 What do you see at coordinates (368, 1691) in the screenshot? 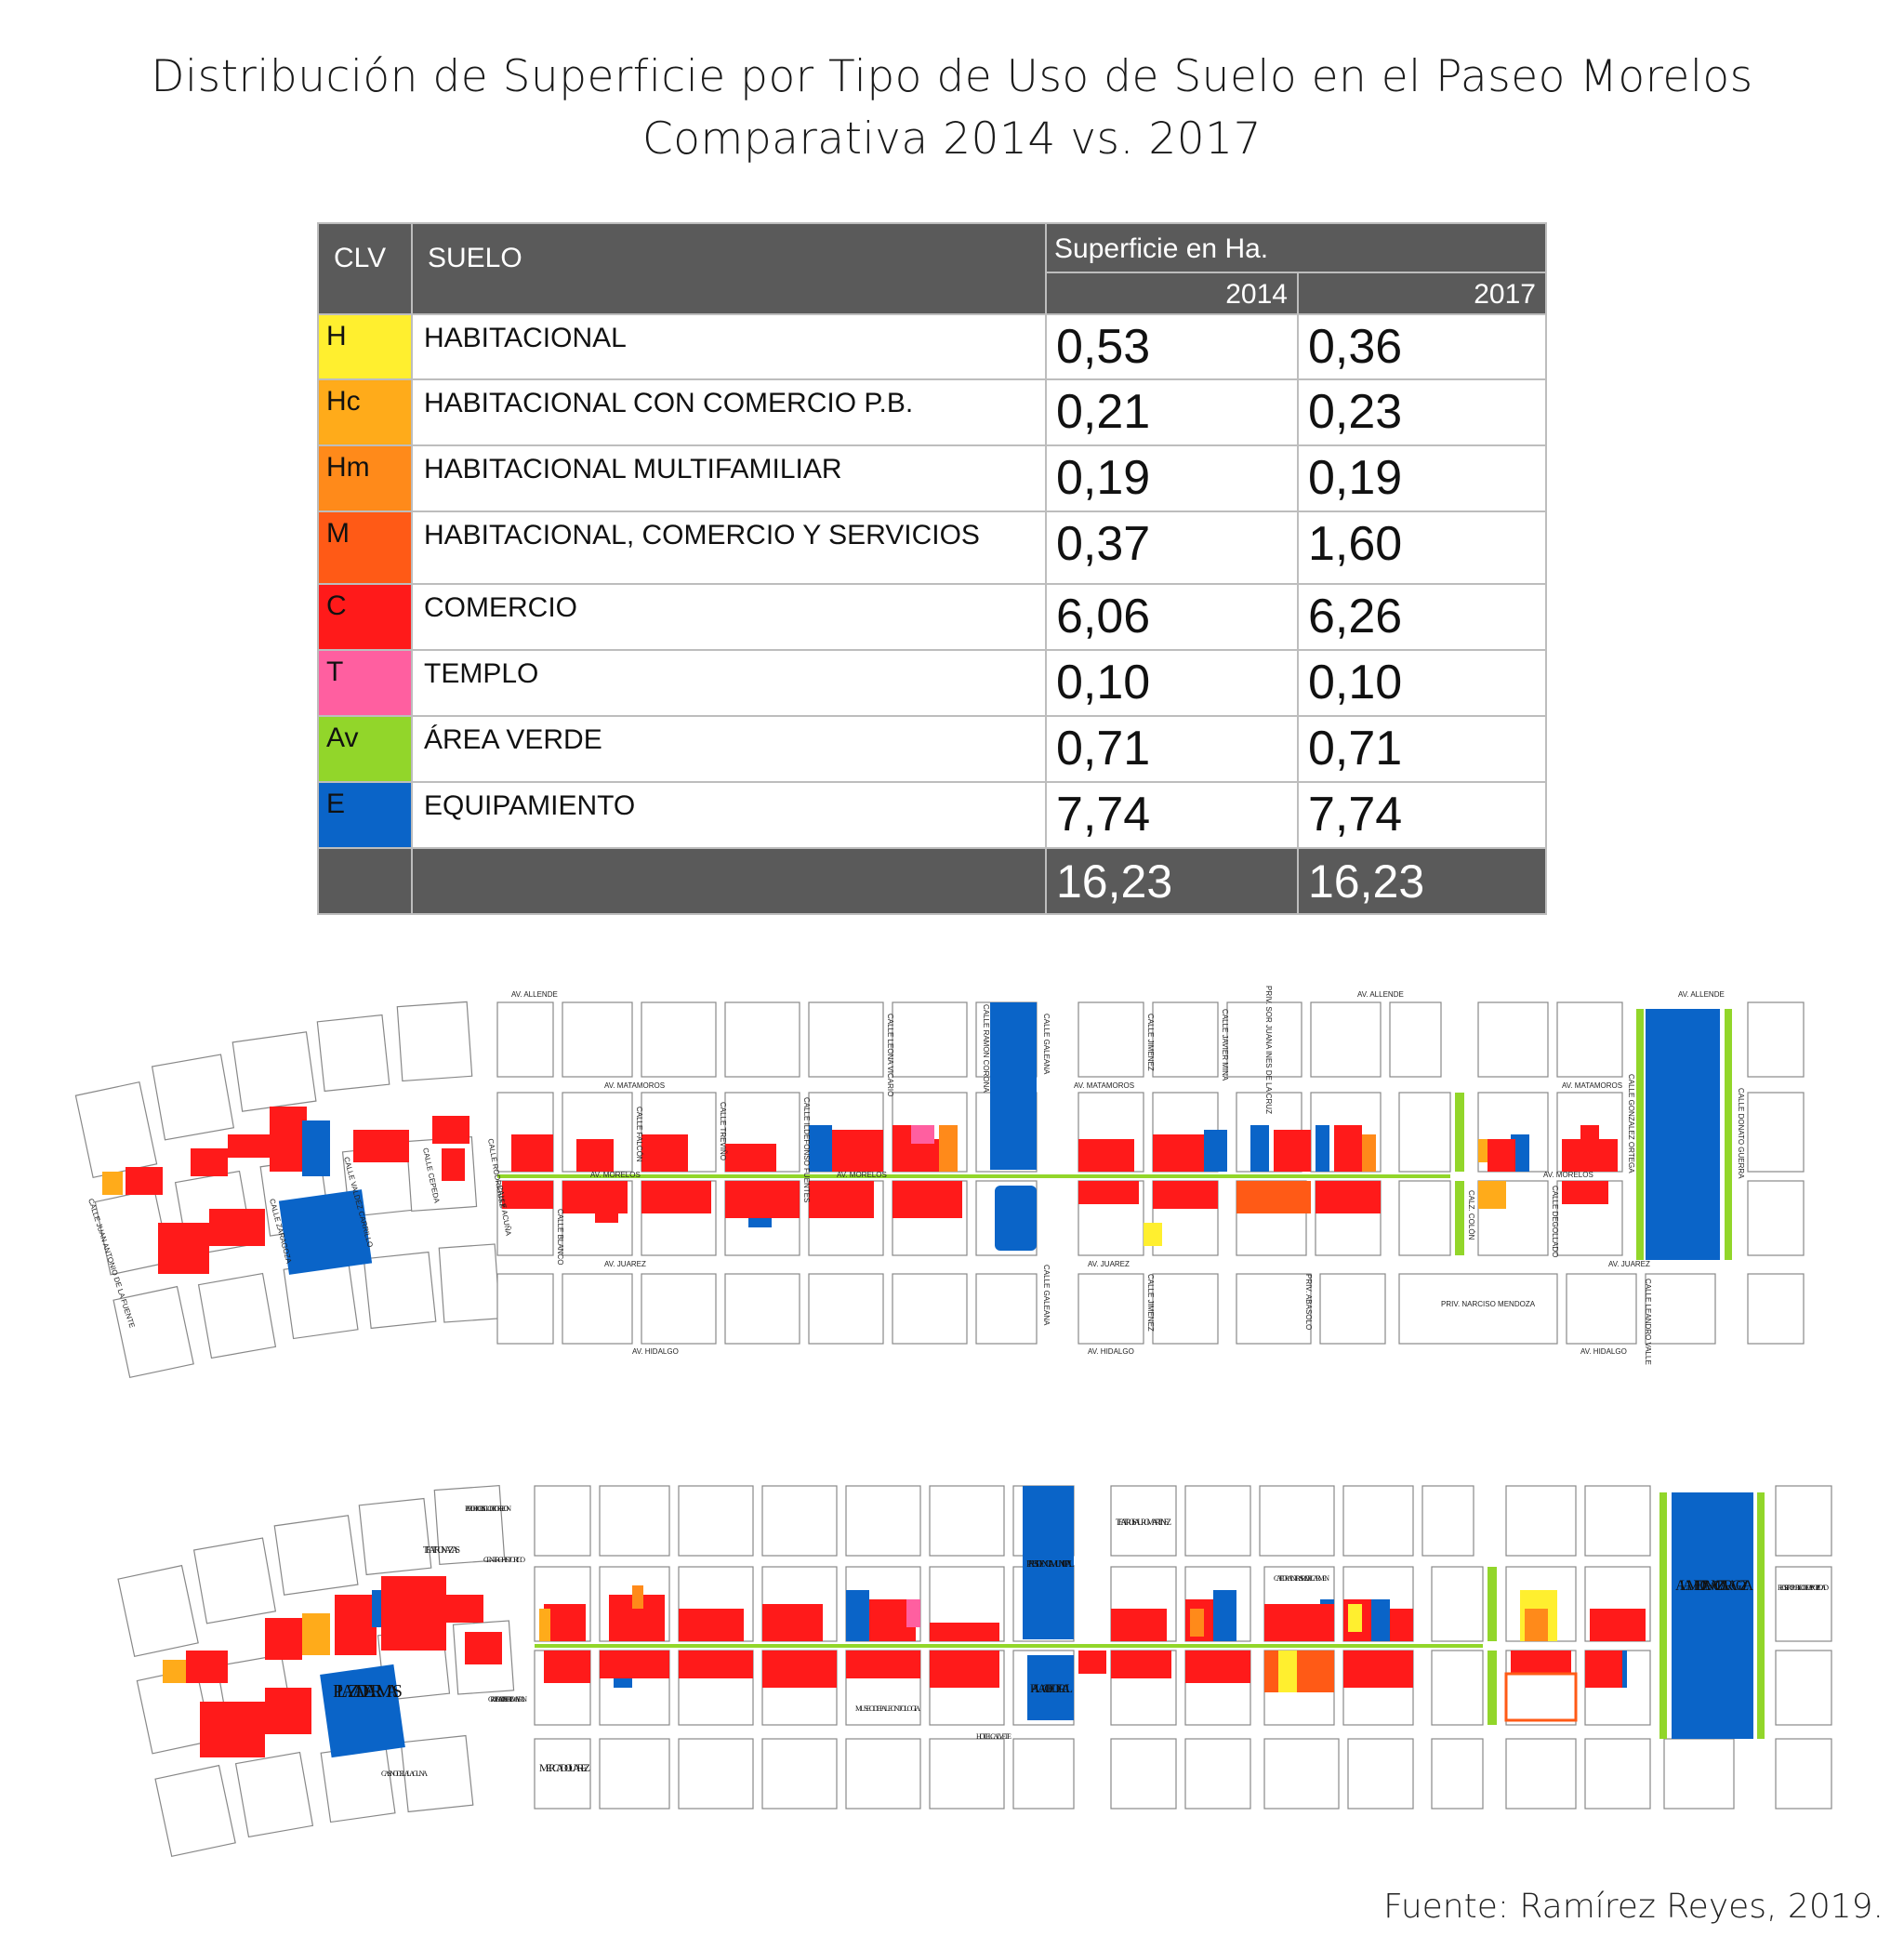
I see `label-plaza-de-armas: PLAZA DE ARMAS` at bounding box center [368, 1691].